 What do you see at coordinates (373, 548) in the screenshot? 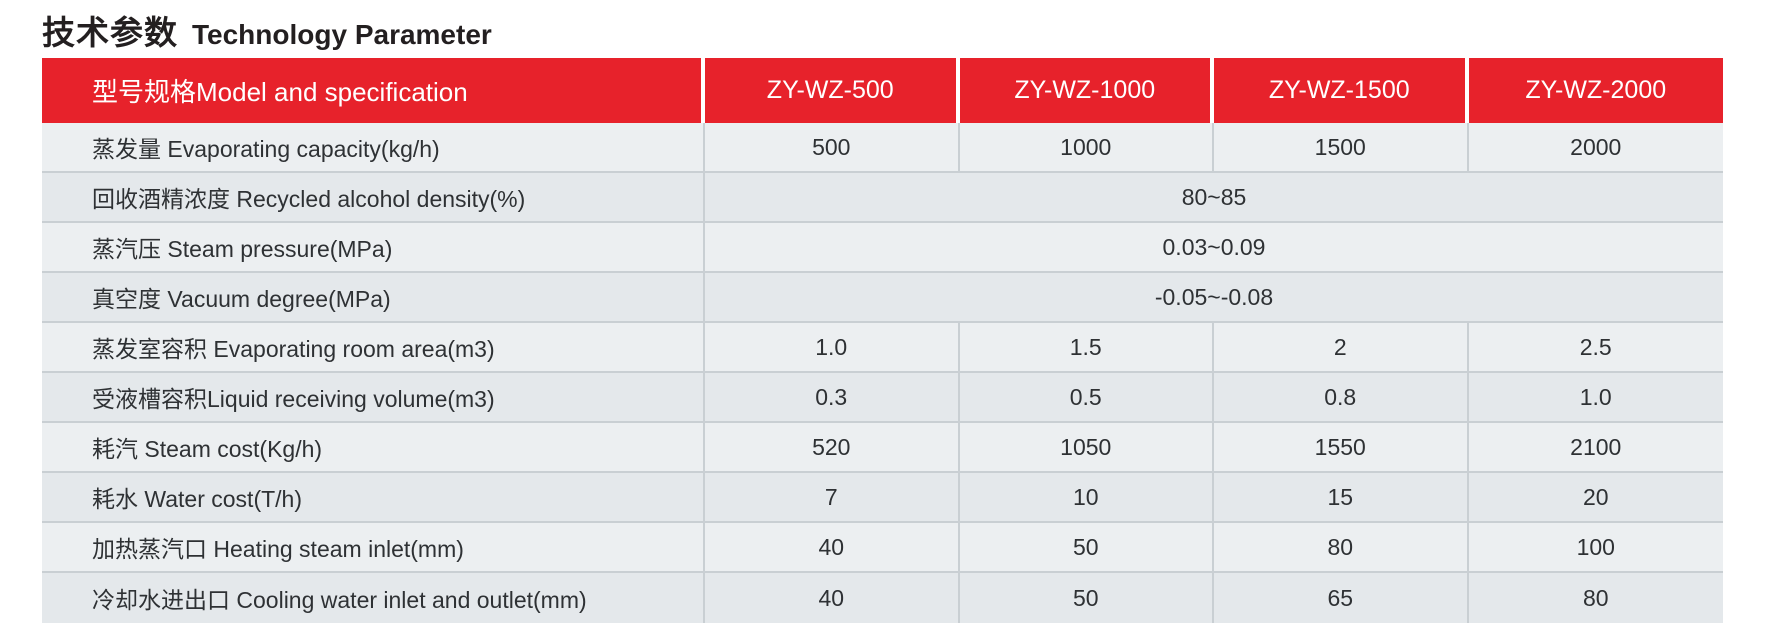
I see `row-label: 加热蒸汽口 Heating steam inlet(mm)` at bounding box center [373, 548].